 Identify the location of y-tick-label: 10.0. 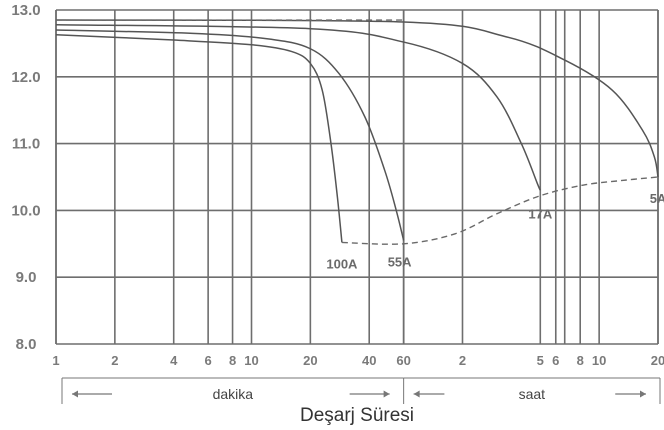
(25, 210).